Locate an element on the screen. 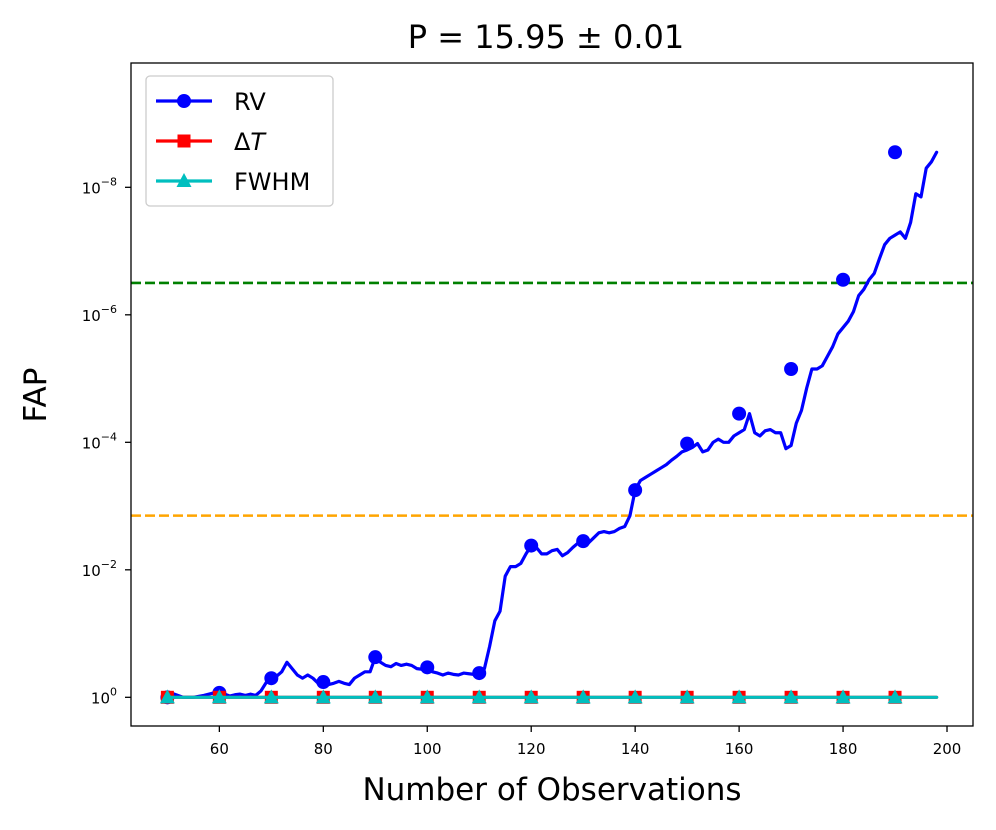  legend-label-2: FWHM is located at coordinates (272, 182).